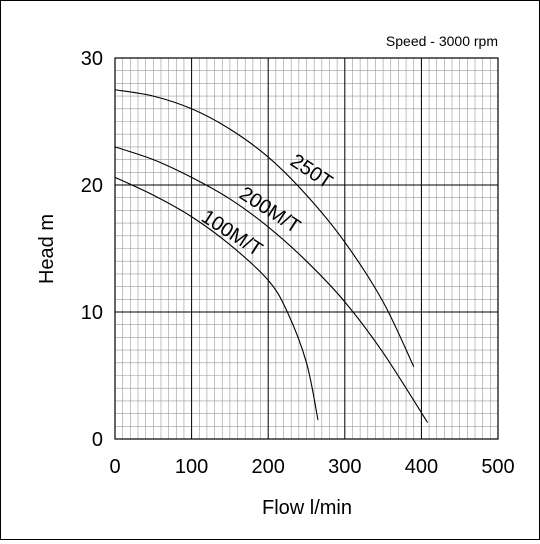 The image size is (540, 544). I want to click on y-tick-label: 10, so click(92, 313).